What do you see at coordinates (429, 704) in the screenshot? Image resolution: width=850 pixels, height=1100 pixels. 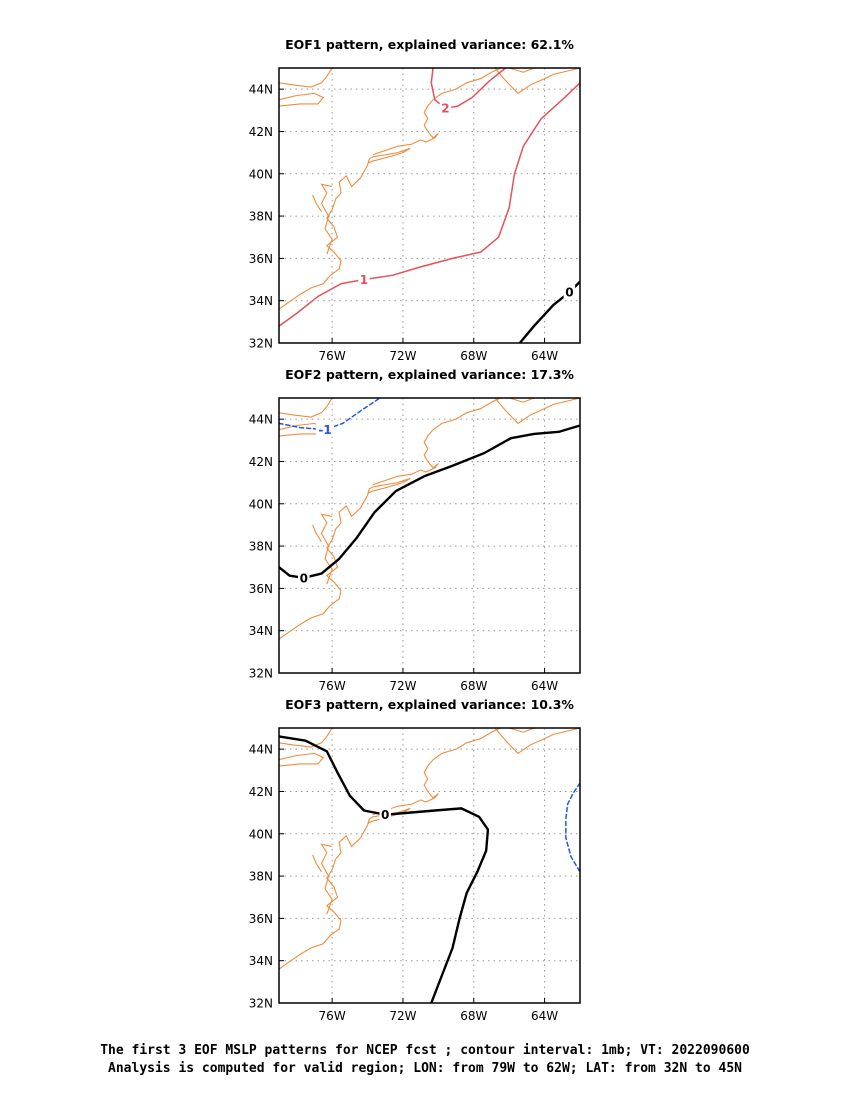 I see `panel-title: EOF3 pattern, explained variance: 10.3%` at bounding box center [429, 704].